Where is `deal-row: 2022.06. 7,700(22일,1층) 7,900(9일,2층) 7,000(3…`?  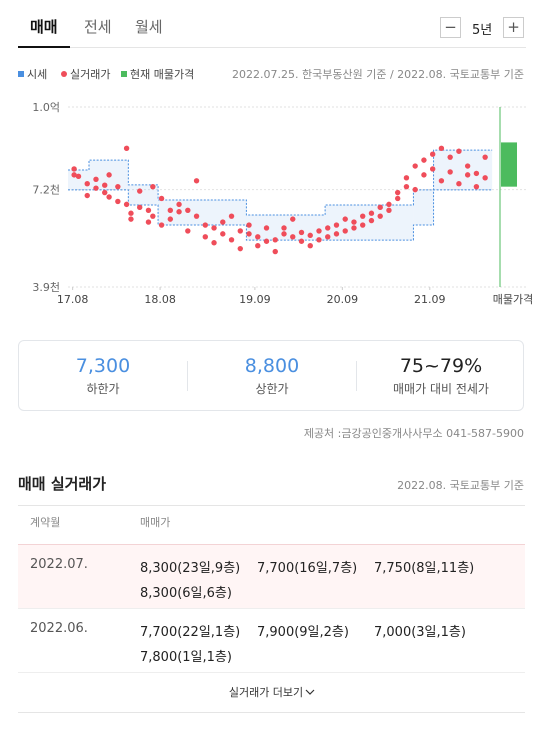 deal-row: 2022.06. 7,700(22일,1층) 7,900(9일,2층) 7,000(3… is located at coordinates (271, 640).